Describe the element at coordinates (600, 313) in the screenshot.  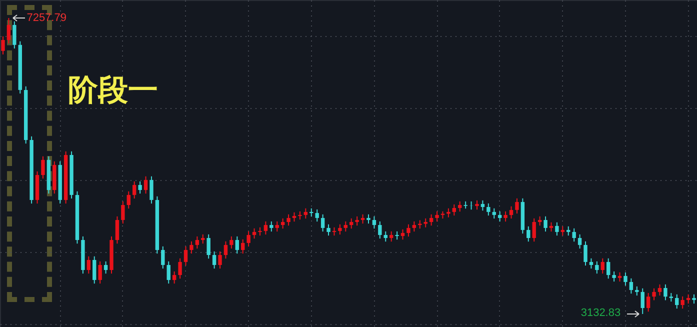
I see `annotation: 3132.83` at that location.